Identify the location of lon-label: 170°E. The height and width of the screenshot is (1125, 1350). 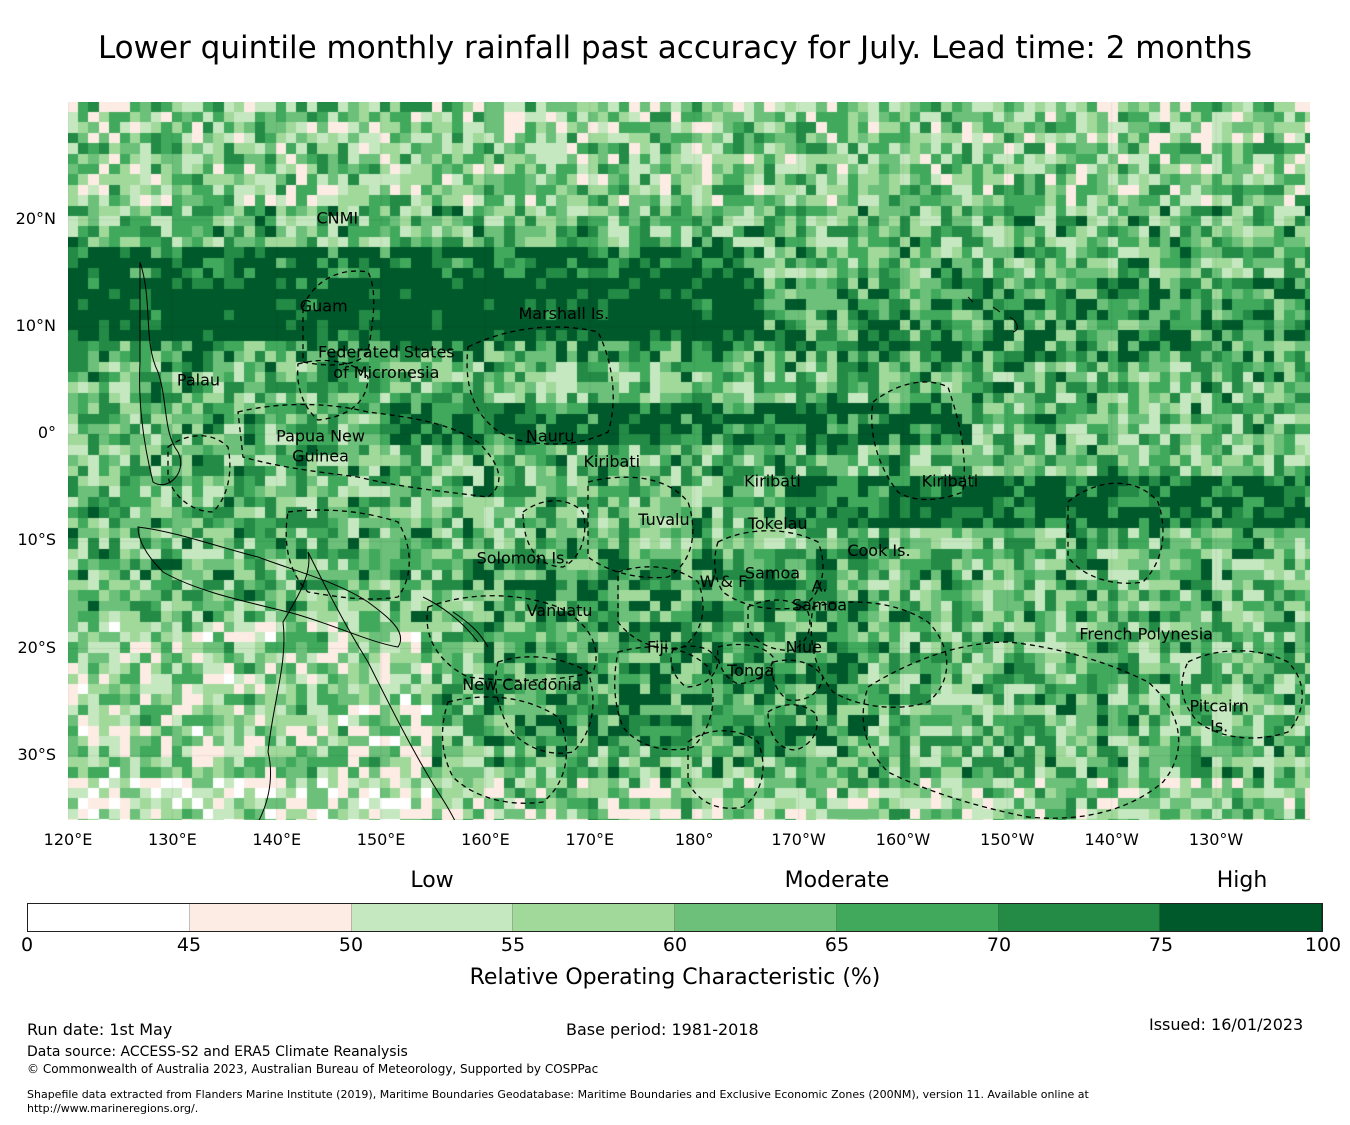
(590, 839).